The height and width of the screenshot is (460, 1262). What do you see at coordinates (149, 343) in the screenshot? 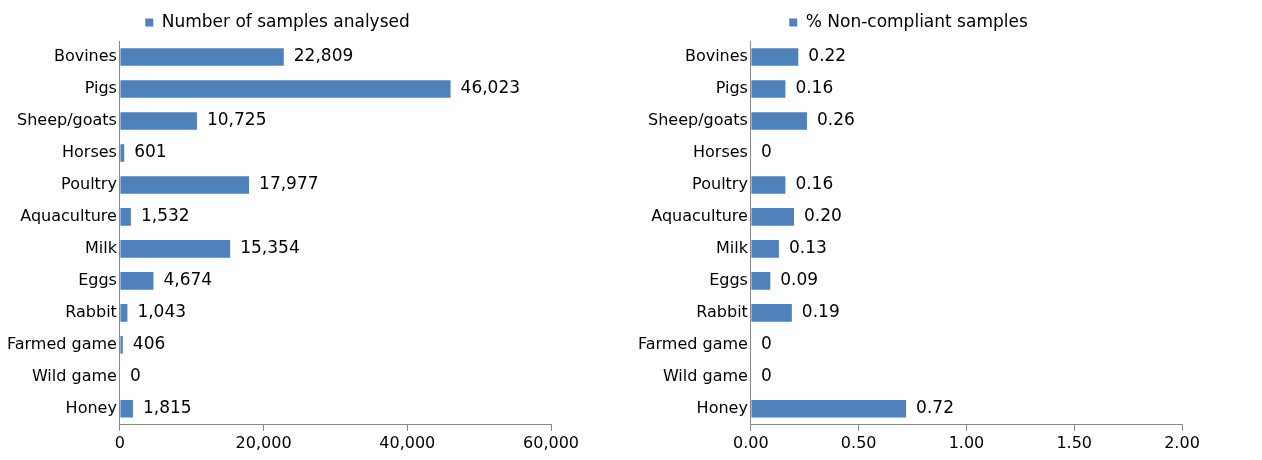
I see `data-label: 406` at bounding box center [149, 343].